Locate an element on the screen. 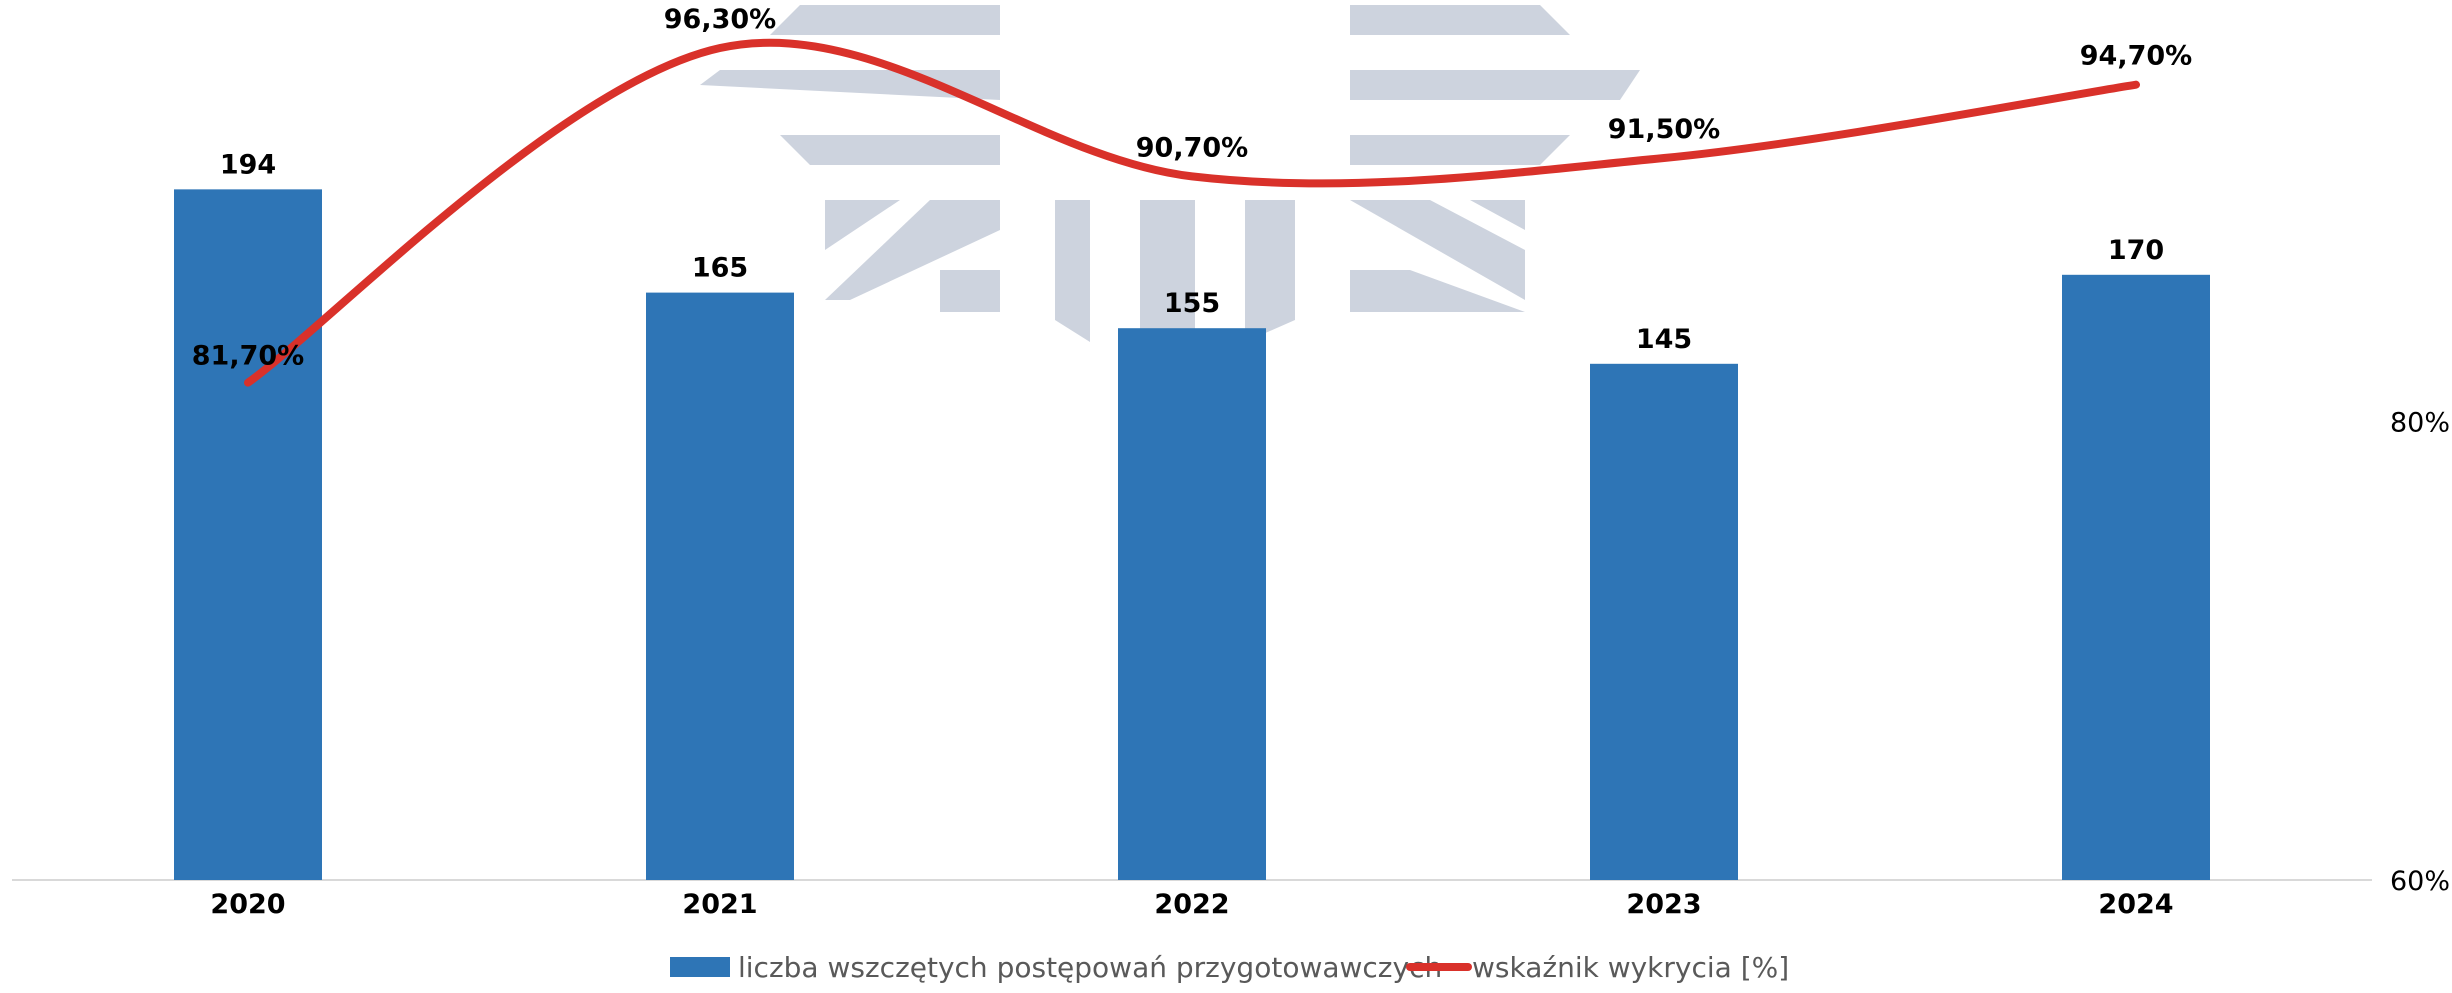  line-data-label-2020: 81,70% is located at coordinates (248, 356).